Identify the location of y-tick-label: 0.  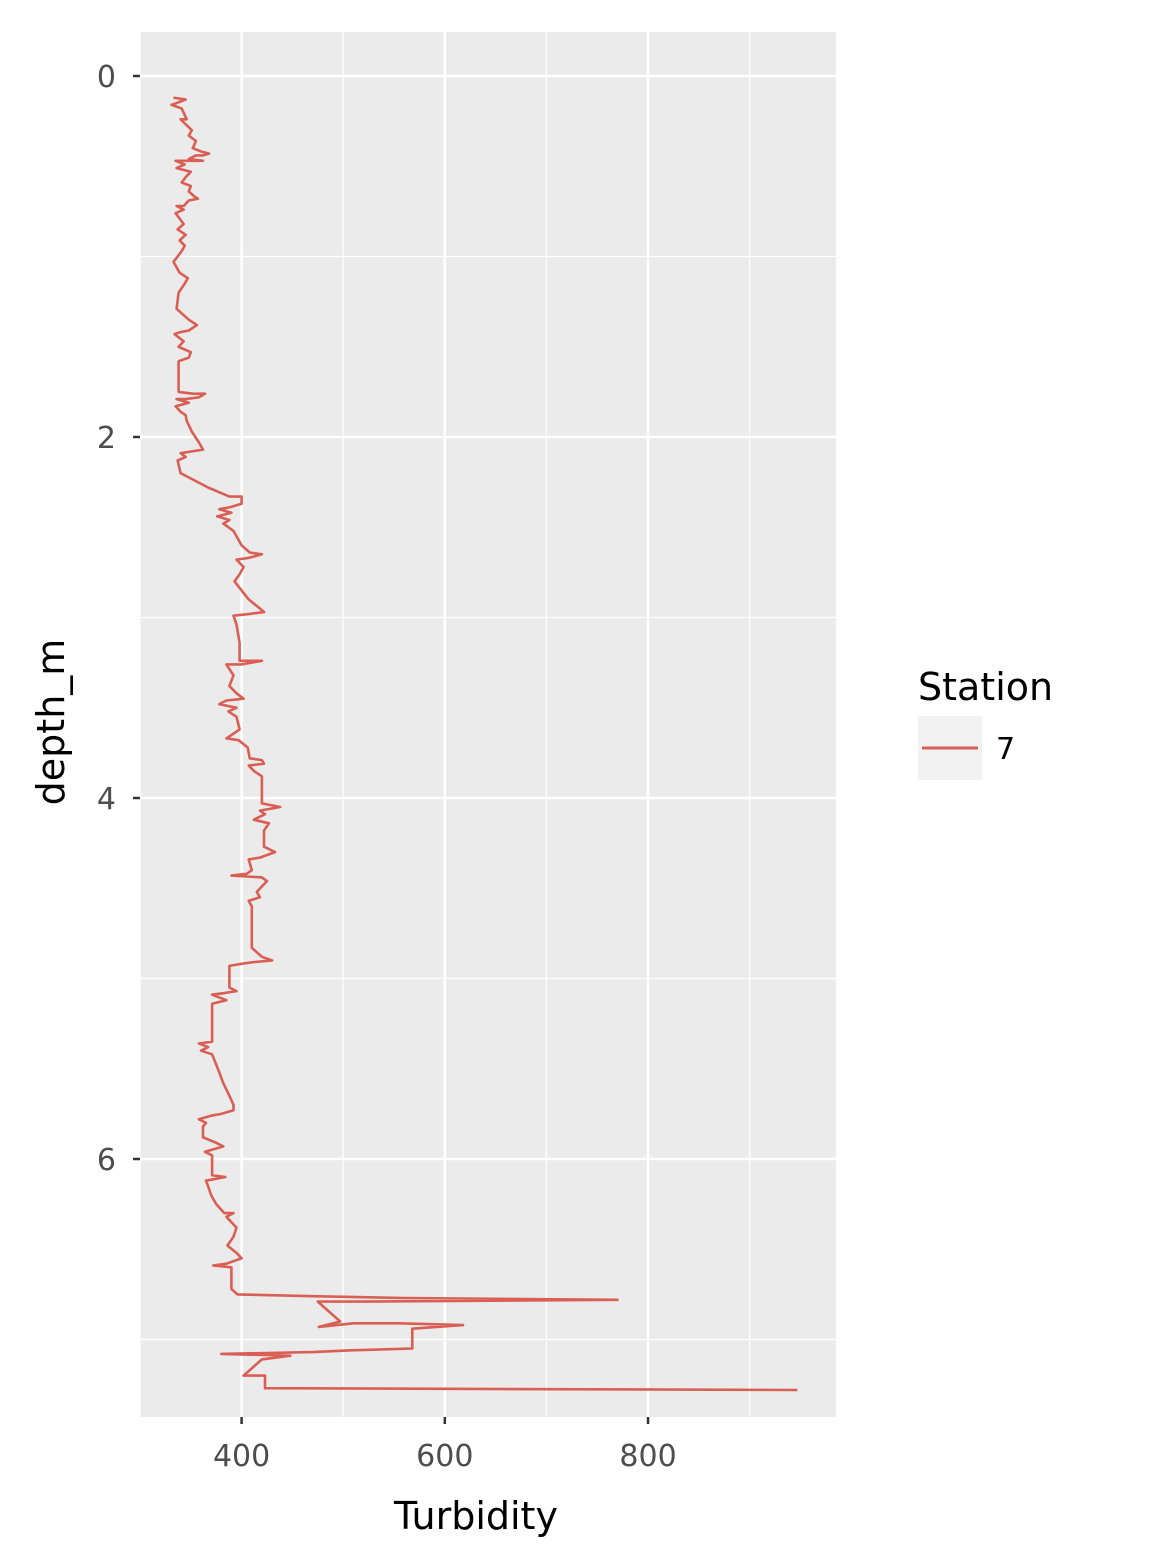
(106, 77).